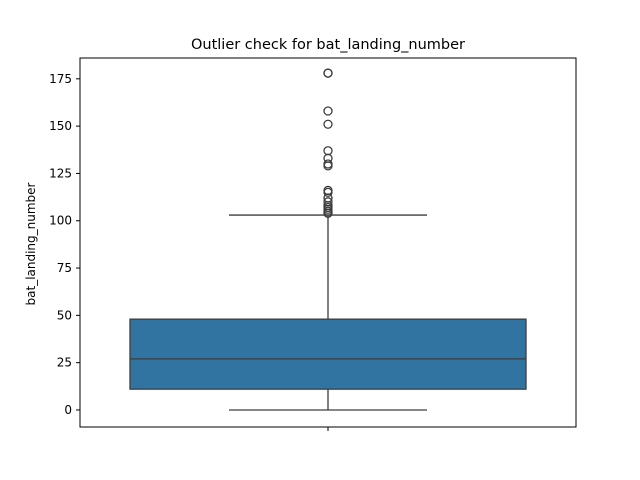  I want to click on y-tick-label-175: 175, so click(60, 79).